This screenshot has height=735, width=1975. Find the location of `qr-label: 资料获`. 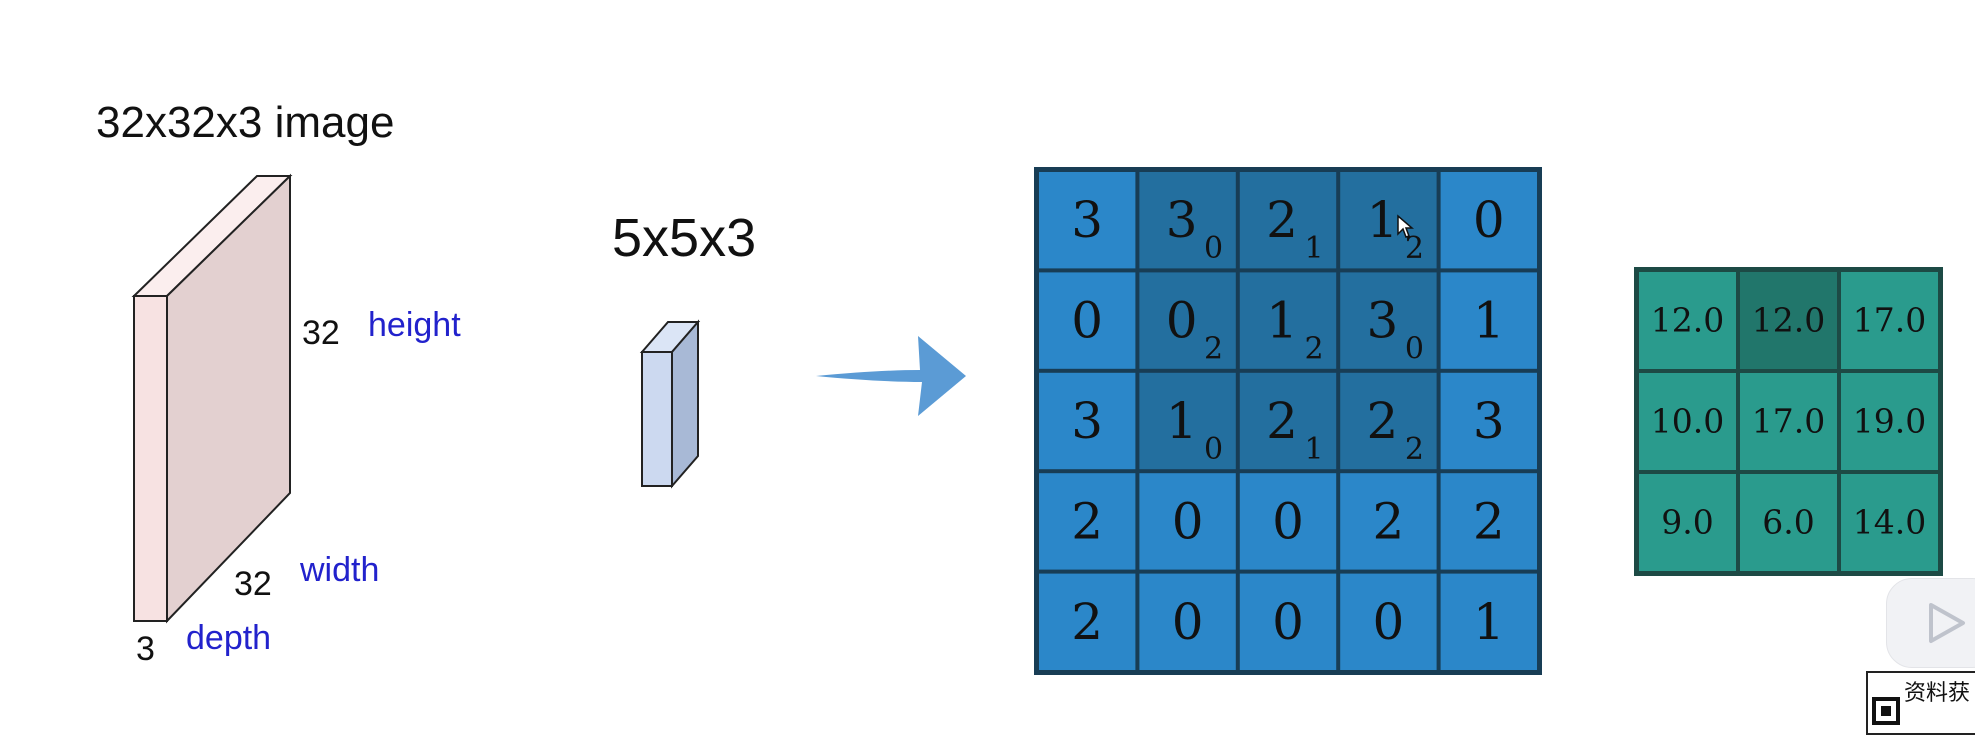

qr-label: 资料获 is located at coordinates (1937, 693).